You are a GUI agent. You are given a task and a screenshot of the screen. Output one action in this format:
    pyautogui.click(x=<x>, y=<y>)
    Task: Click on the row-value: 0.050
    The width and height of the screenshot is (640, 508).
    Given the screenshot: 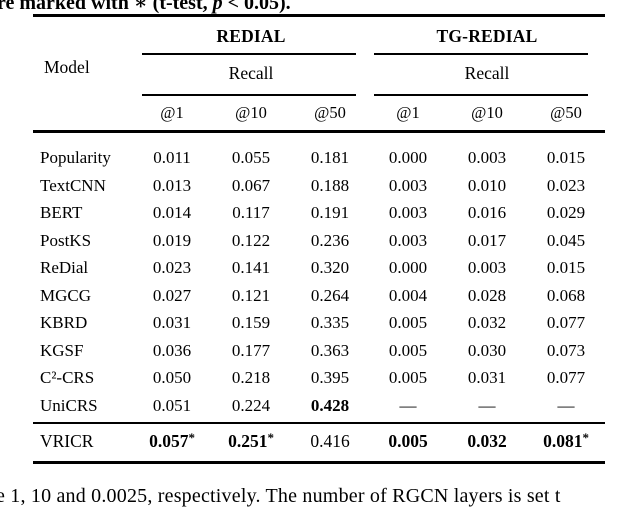 What is the action you would take?
    pyautogui.click(x=172, y=377)
    